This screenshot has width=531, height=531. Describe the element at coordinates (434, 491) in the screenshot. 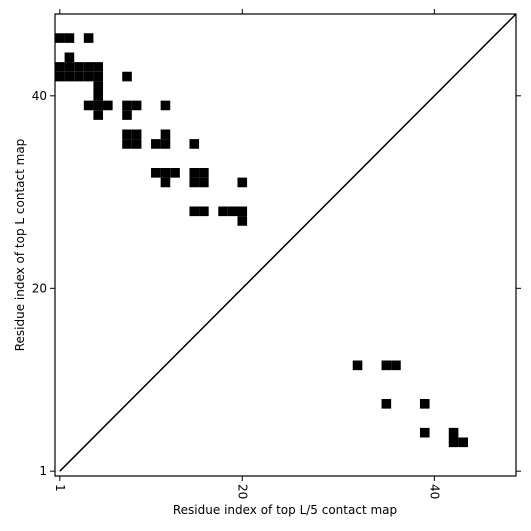

I see `x-tick-label: 40` at that location.